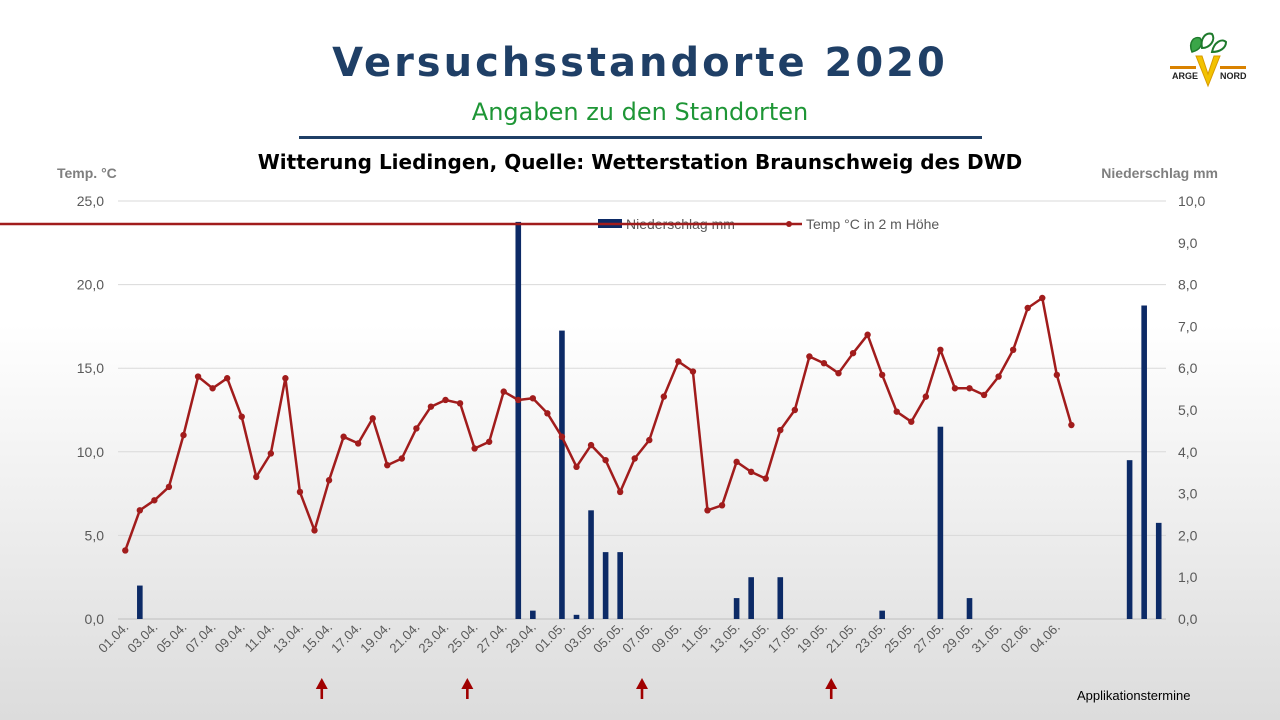 The height and width of the screenshot is (720, 1280). I want to click on y-right-tick-label: 4,0, so click(1188, 452).